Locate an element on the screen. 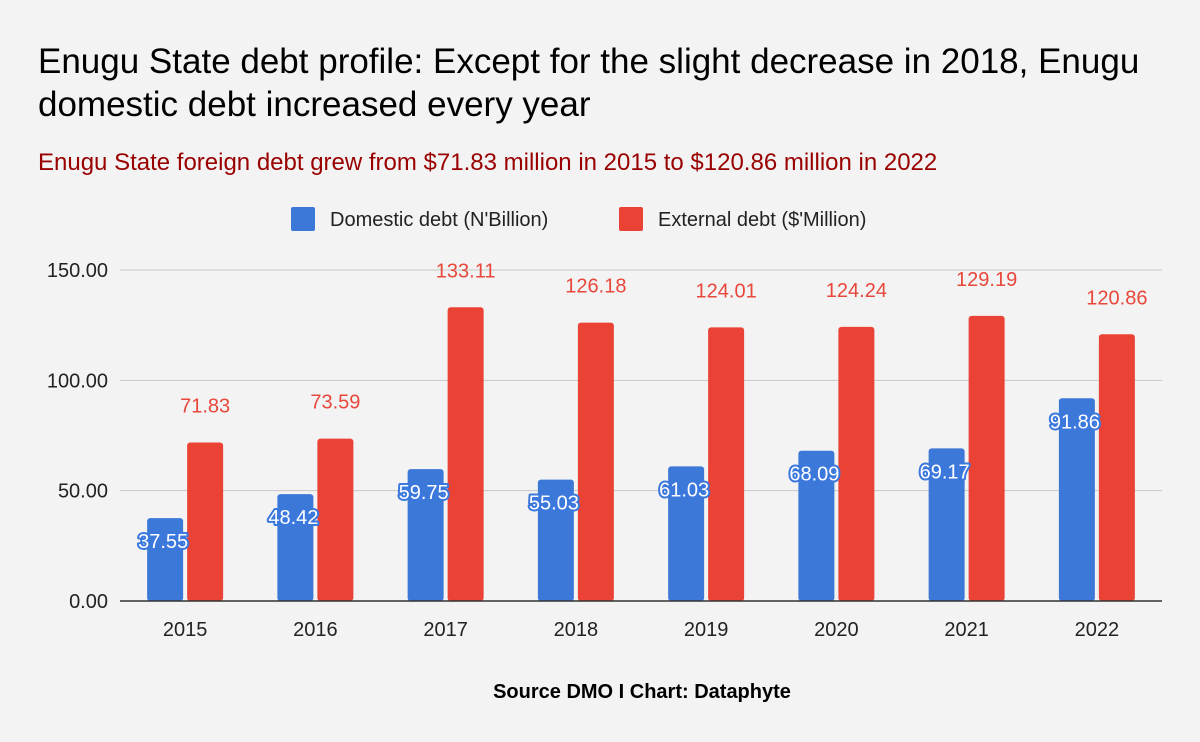  data-label-external: 71.83 is located at coordinates (205, 406).